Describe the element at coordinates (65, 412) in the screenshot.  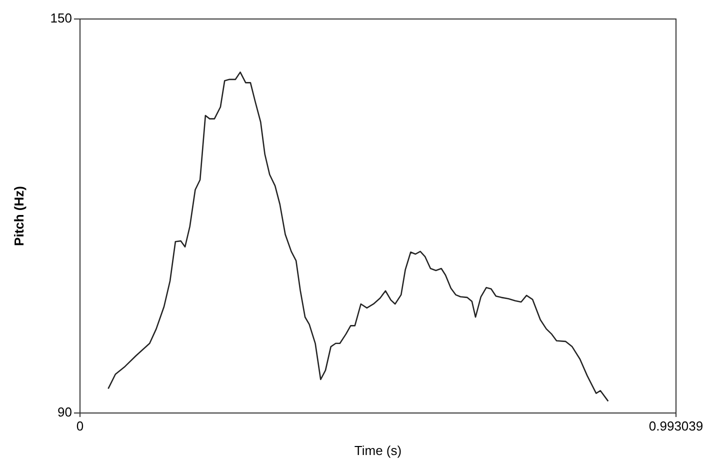
I see `y-tick-label: 90` at that location.